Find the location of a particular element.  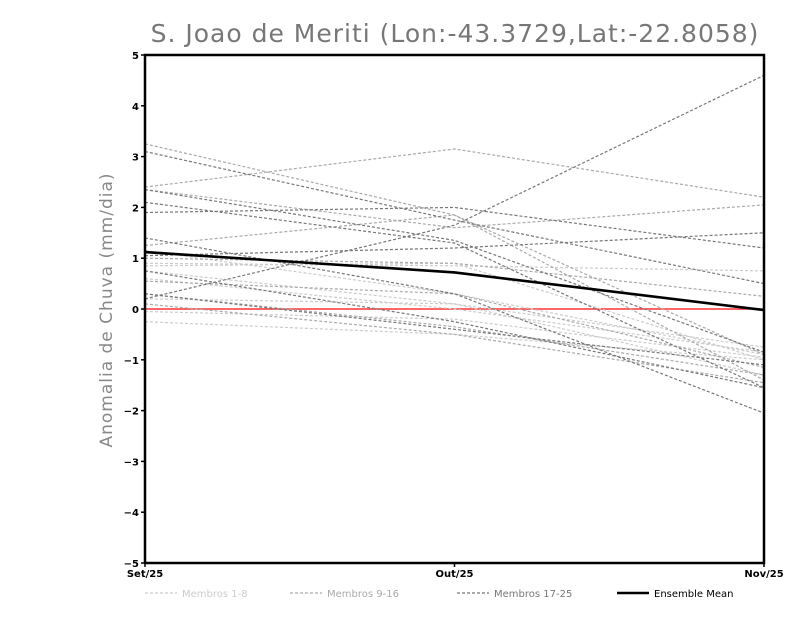

y-tick-label: −5 is located at coordinates (131, 564).